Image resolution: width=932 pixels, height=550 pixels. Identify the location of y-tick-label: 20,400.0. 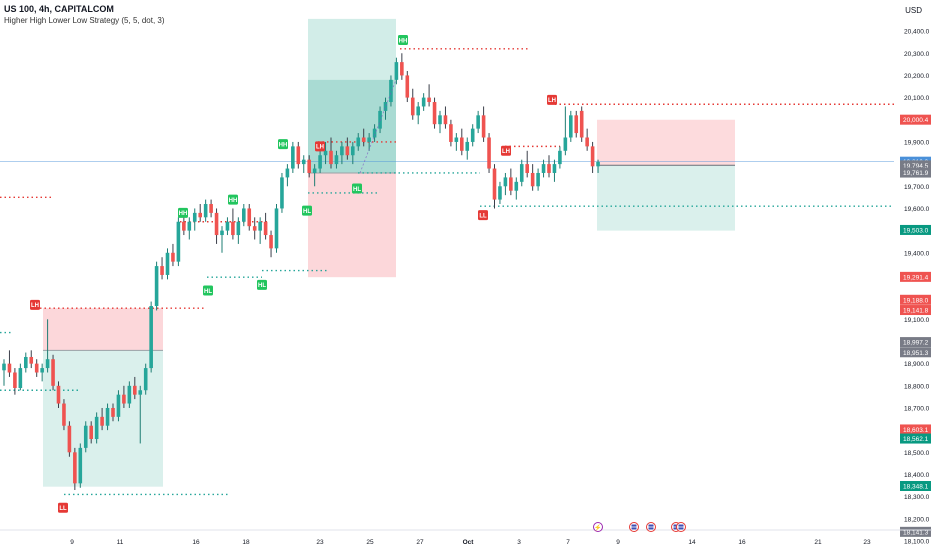
(917, 32).